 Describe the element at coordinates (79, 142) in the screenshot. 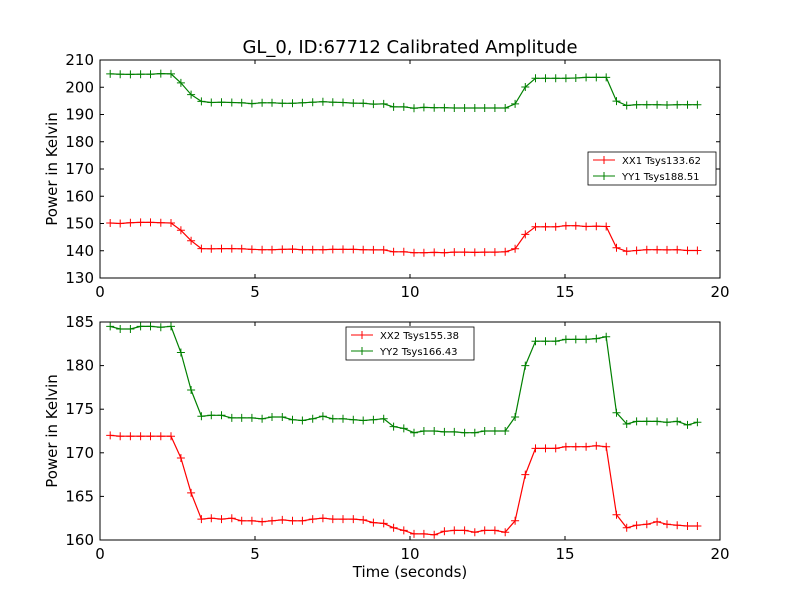

I see `top-ytick-label: 180` at that location.